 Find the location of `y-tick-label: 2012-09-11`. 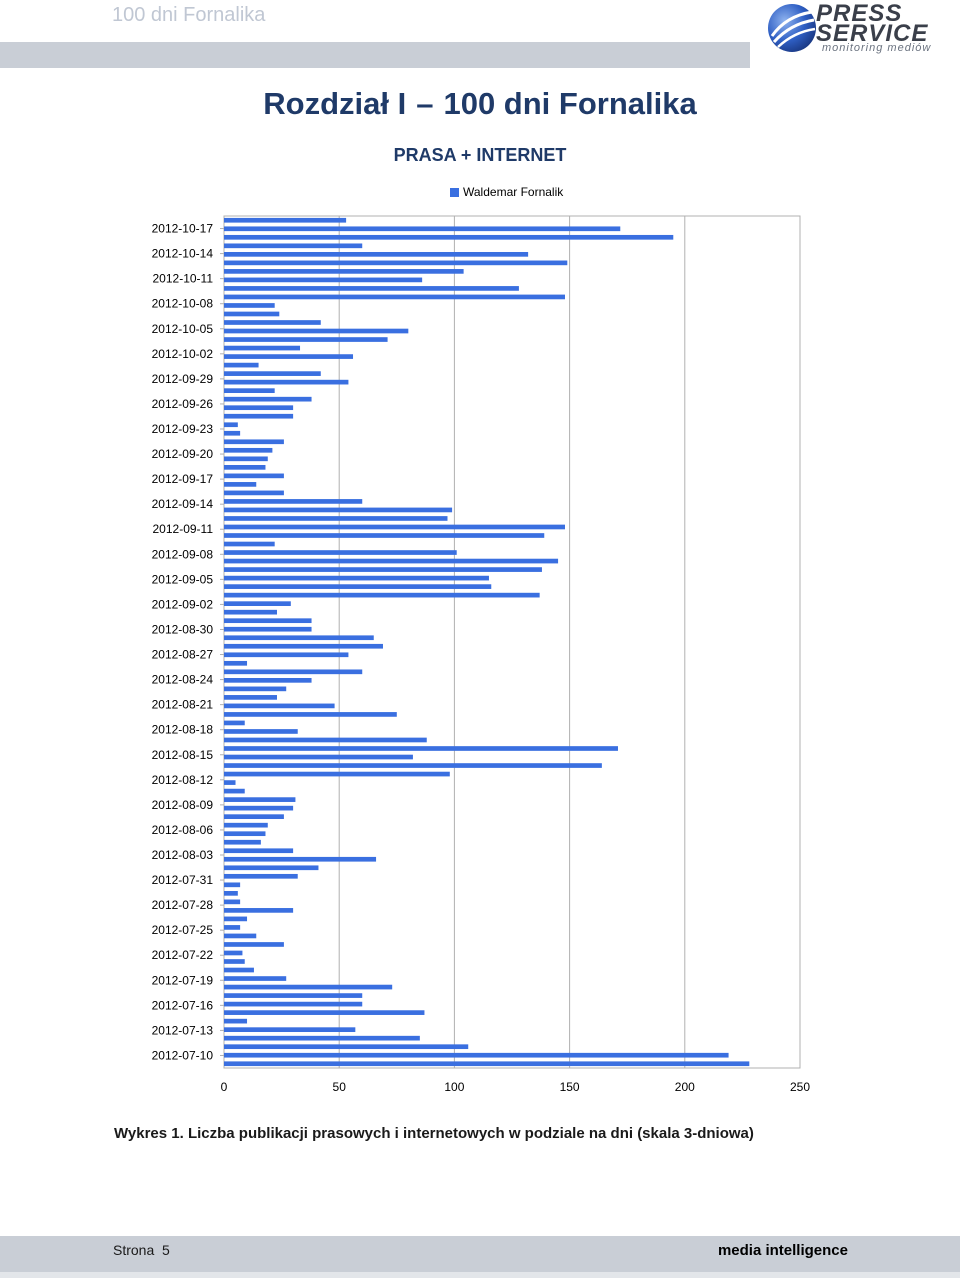

y-tick-label: 2012-09-11 is located at coordinates (183, 529).